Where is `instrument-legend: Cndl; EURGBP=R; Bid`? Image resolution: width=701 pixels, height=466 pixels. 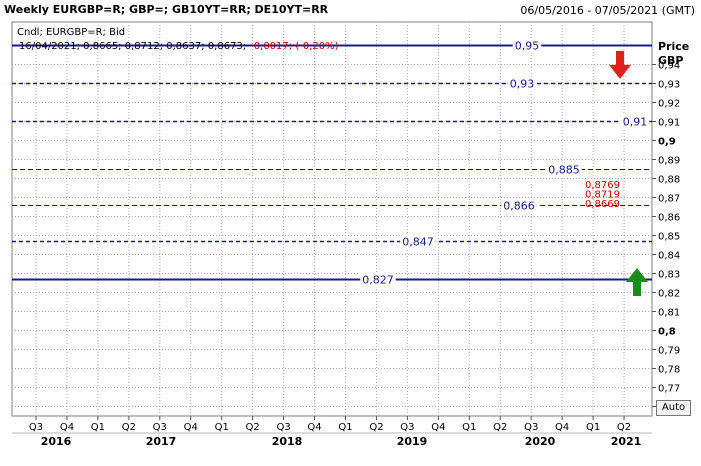 instrument-legend: Cndl; EURGBP=R; Bid is located at coordinates (71, 32).